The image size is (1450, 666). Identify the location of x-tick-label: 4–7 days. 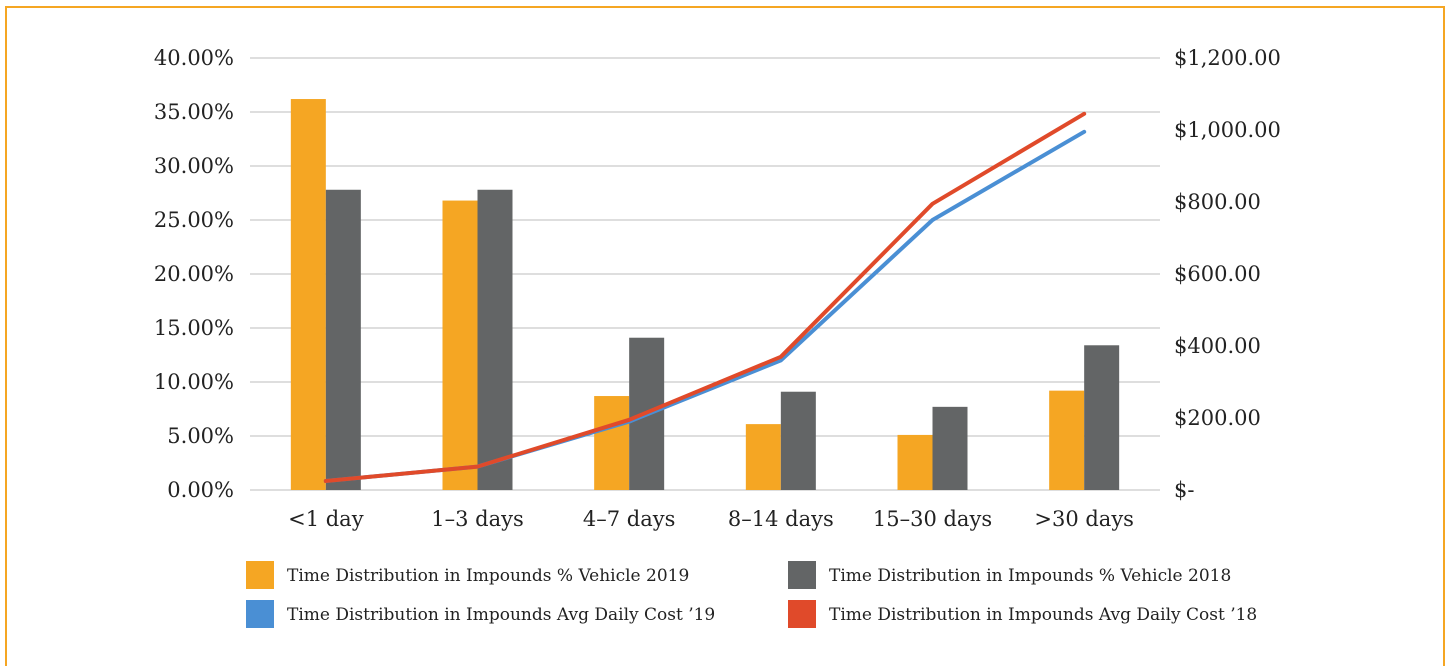
(629, 519).